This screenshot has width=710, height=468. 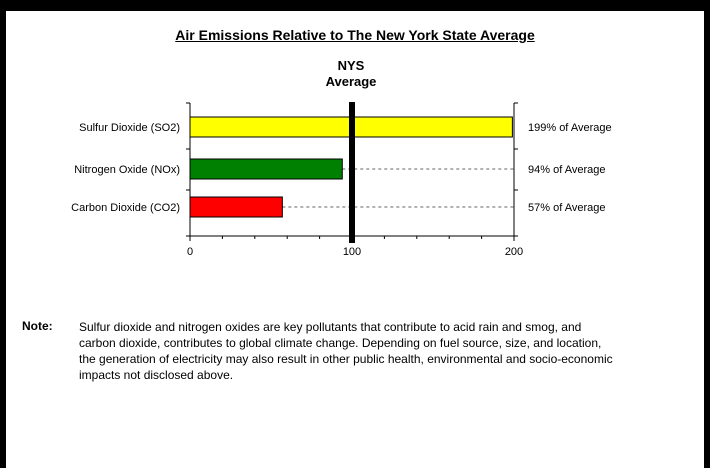 What do you see at coordinates (190, 252) in the screenshot?
I see `x-tick-label: 0` at bounding box center [190, 252].